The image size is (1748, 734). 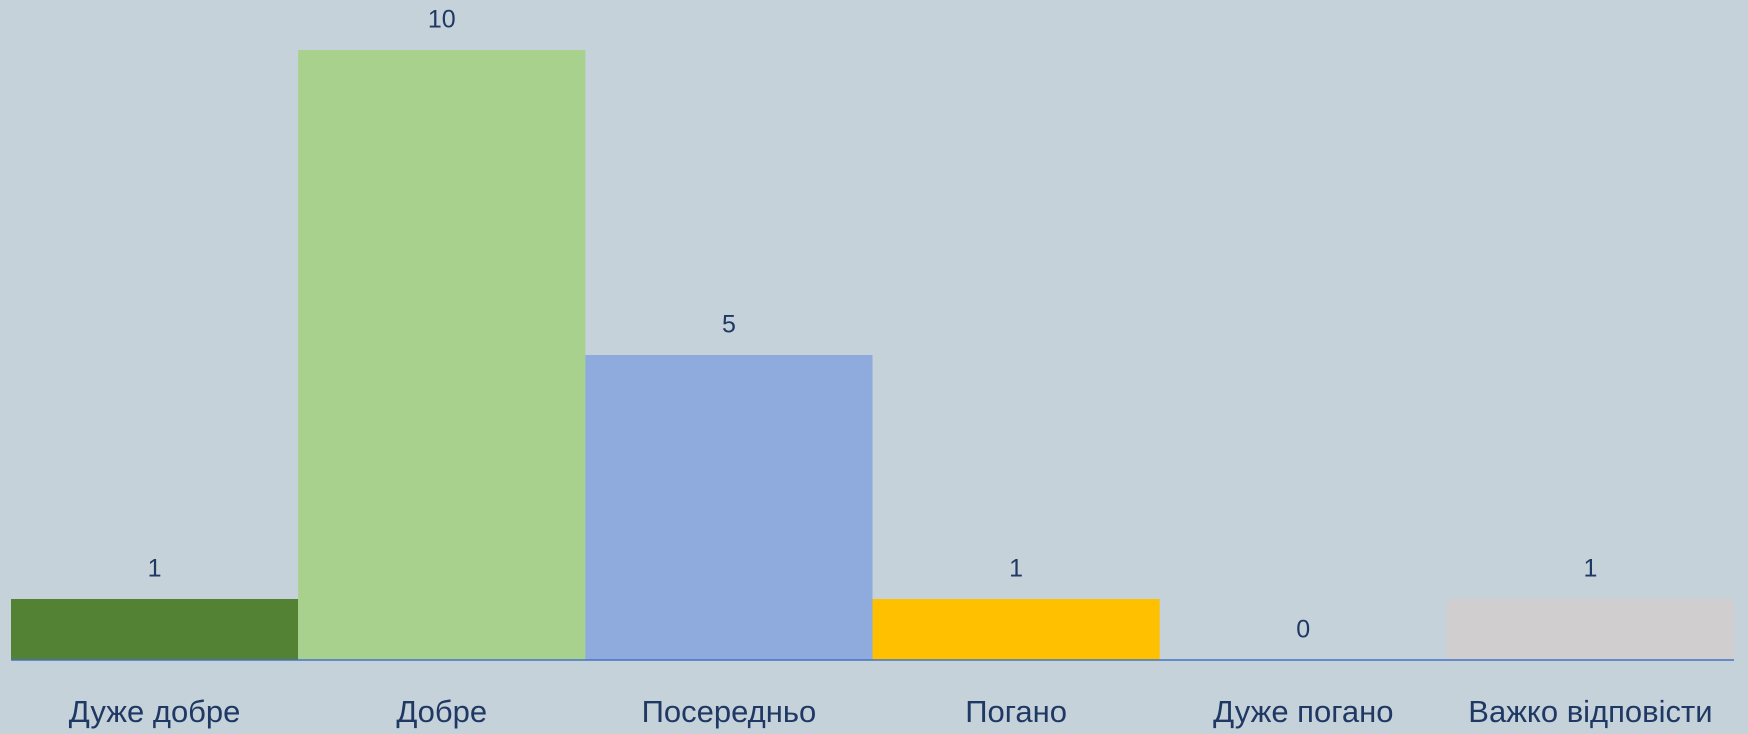 I want to click on data-label: 0, so click(x=1303, y=630).